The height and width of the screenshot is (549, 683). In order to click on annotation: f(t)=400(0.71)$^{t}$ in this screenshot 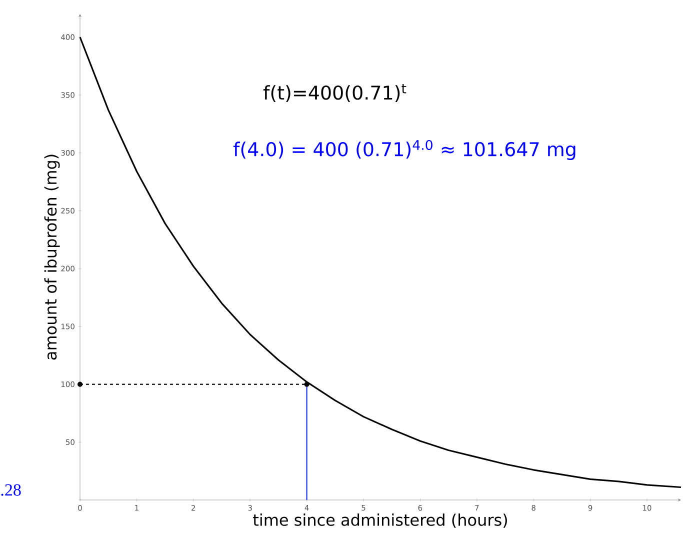, I will do `click(334, 93)`.